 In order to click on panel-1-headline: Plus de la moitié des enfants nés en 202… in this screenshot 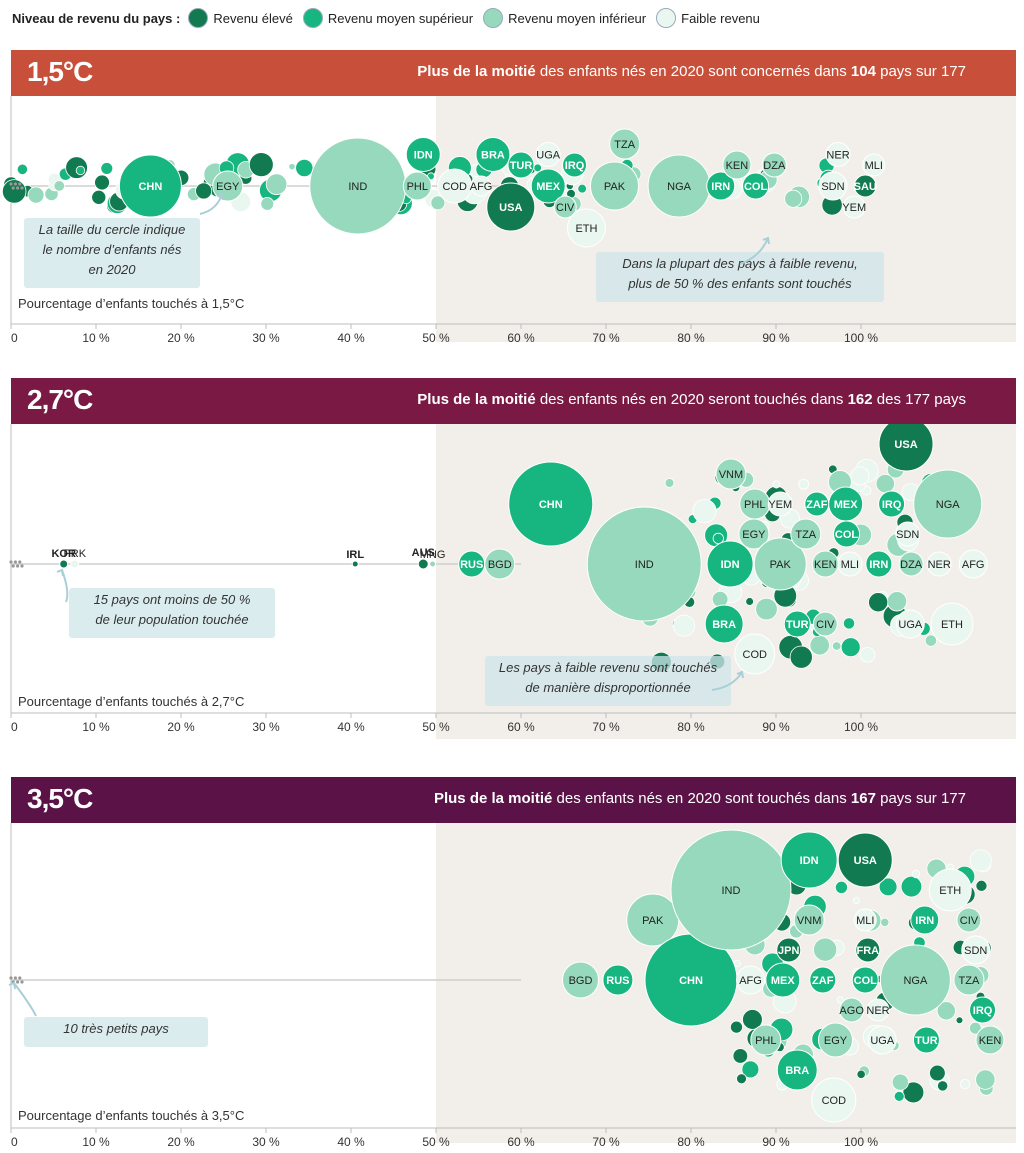, I will do `click(691, 71)`.